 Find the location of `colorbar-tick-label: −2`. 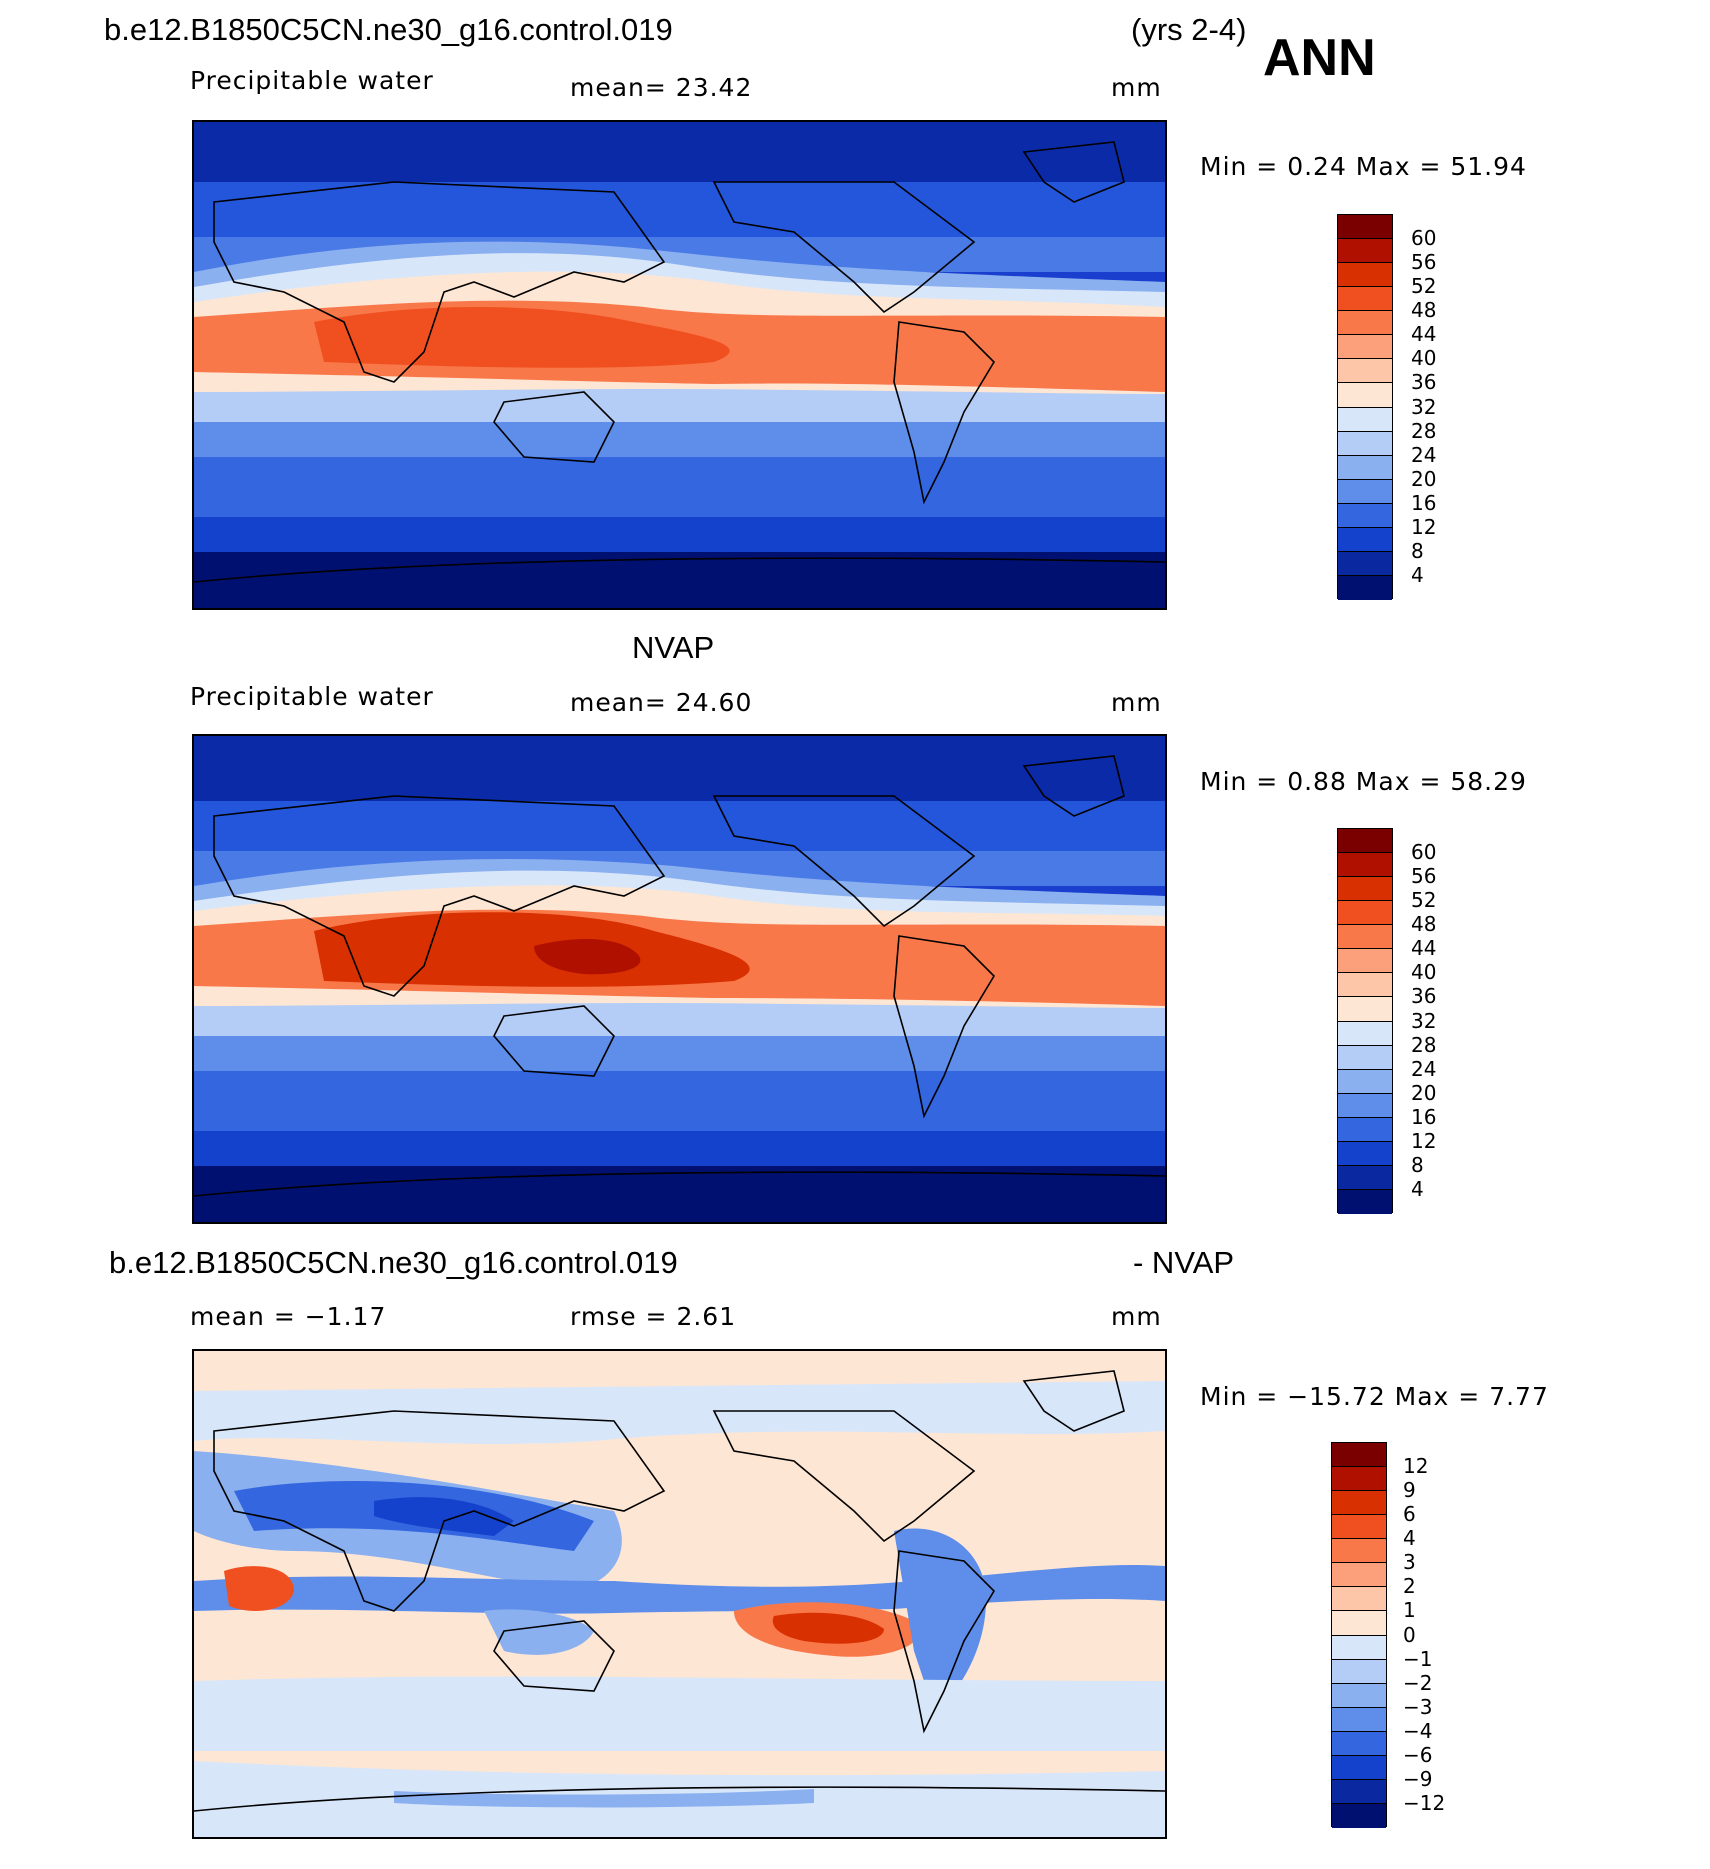

colorbar-tick-label: −2 is located at coordinates (1418, 1682).